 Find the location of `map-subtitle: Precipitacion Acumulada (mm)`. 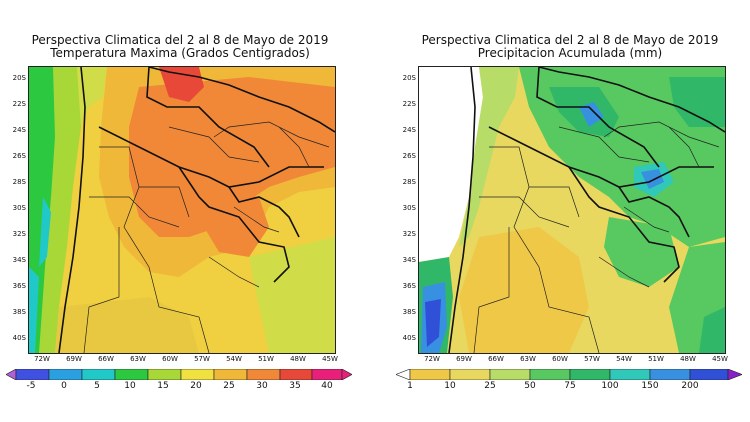

map-subtitle: Precipitacion Acumulada (mm) is located at coordinates (570, 53).